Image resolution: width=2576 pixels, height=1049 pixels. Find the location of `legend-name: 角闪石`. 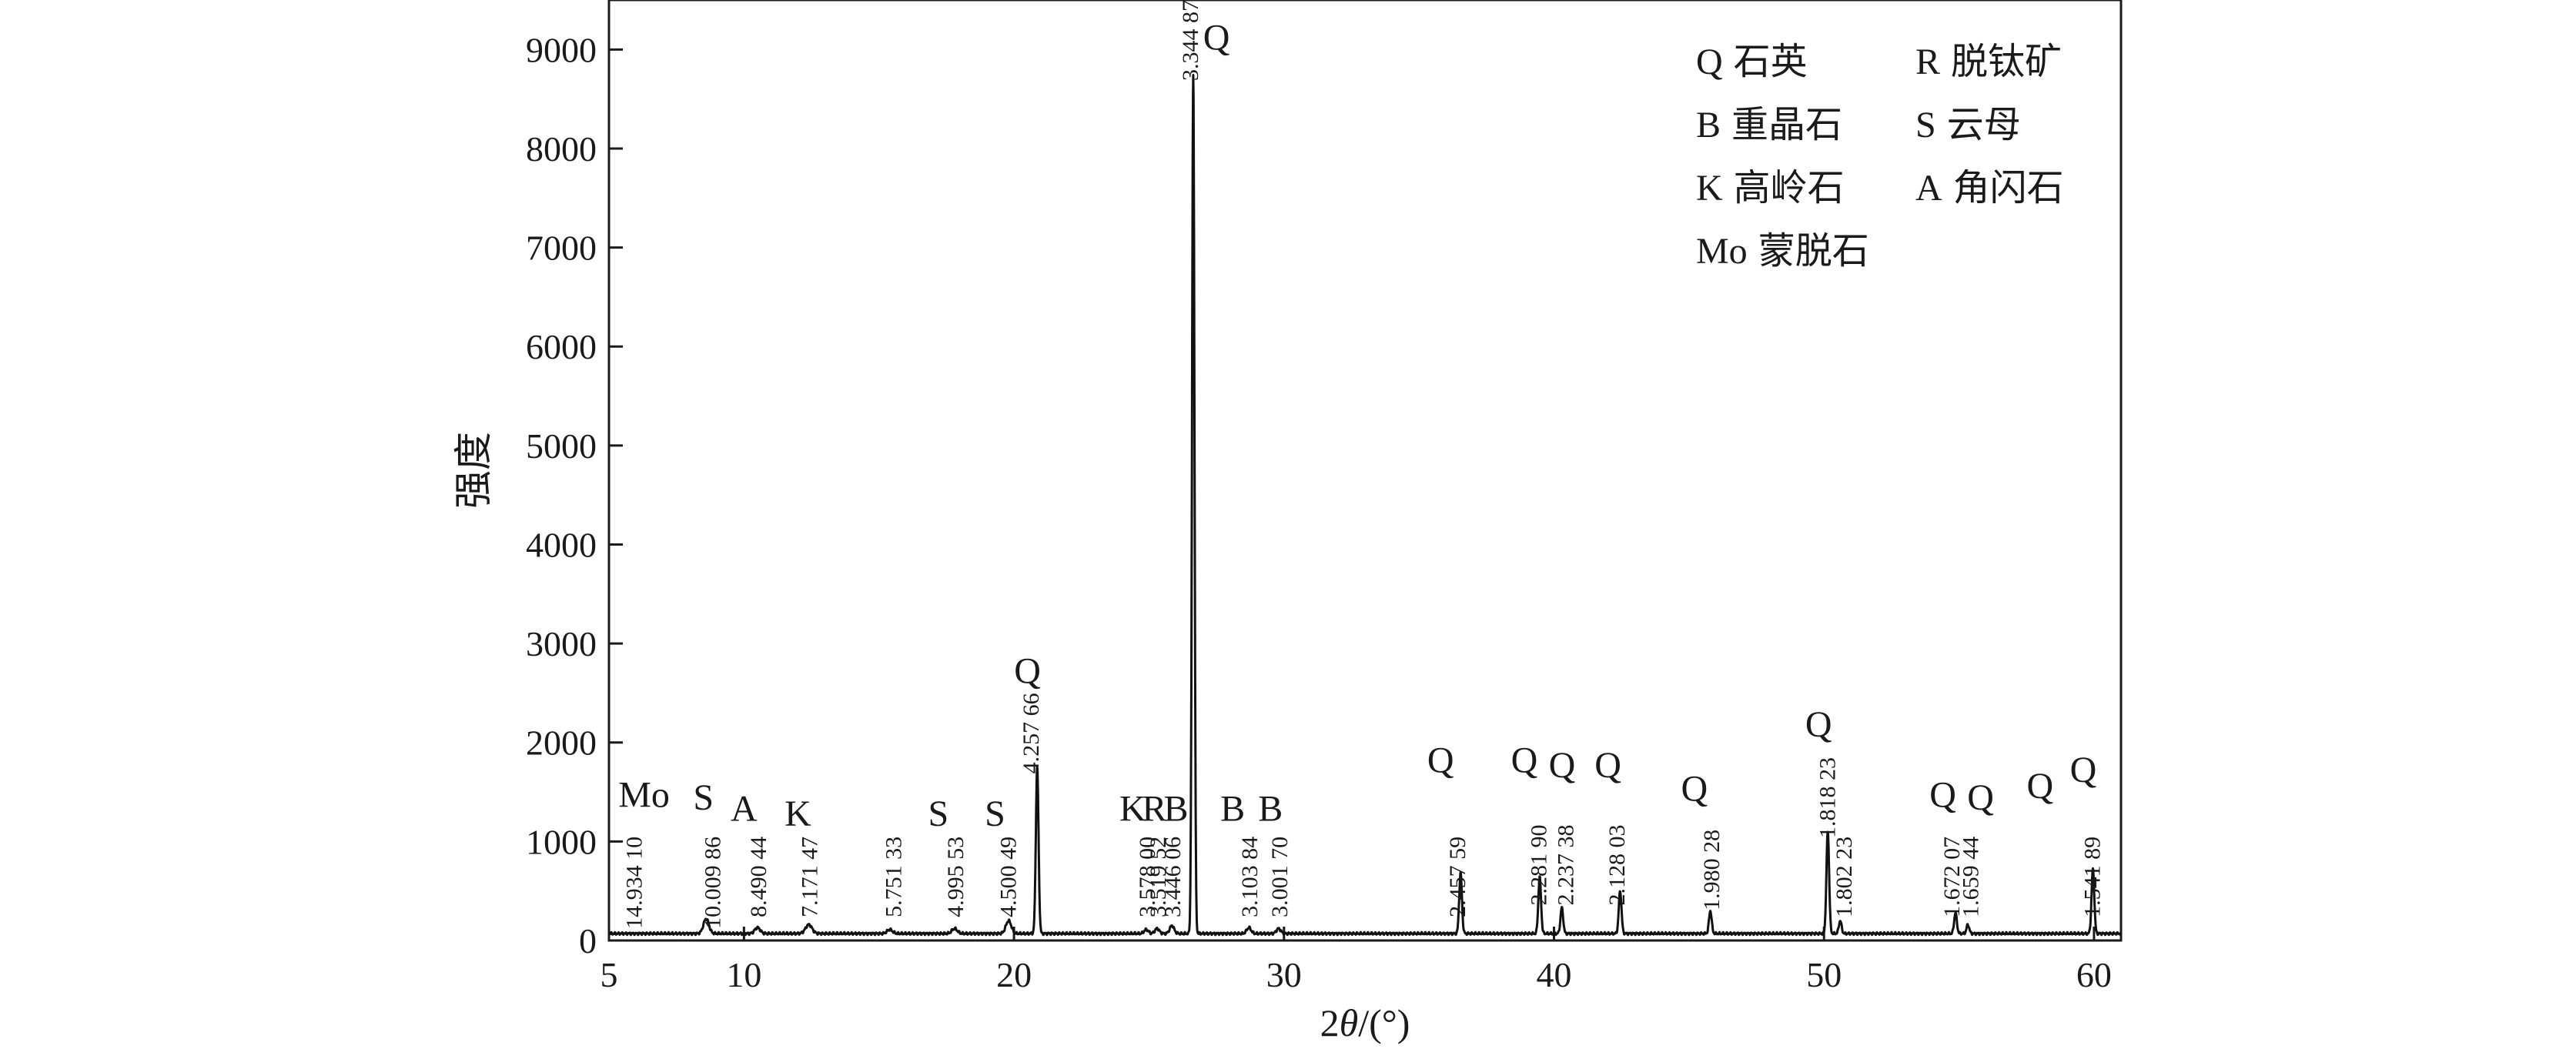

legend-name: 角闪石 is located at coordinates (2008, 188).